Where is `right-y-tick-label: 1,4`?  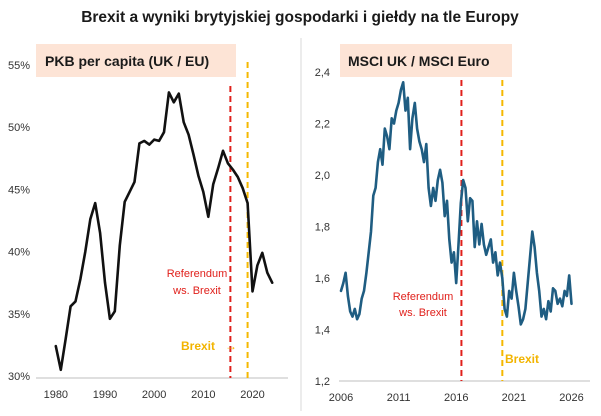
right-y-tick-label: 1,4 is located at coordinates (322, 331).